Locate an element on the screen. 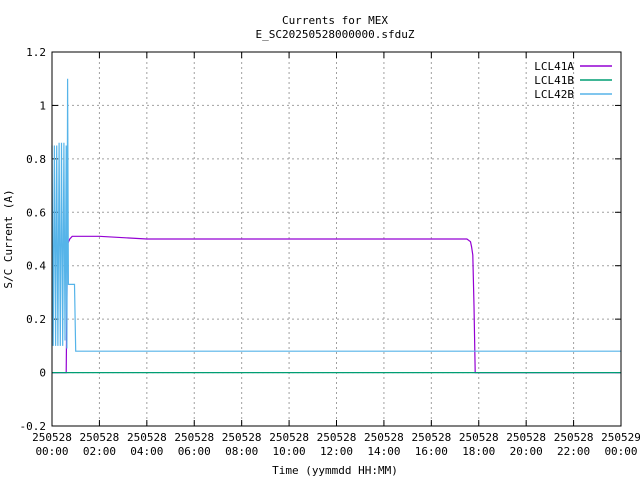  x-tick-time: 20:00 is located at coordinates (526, 451).